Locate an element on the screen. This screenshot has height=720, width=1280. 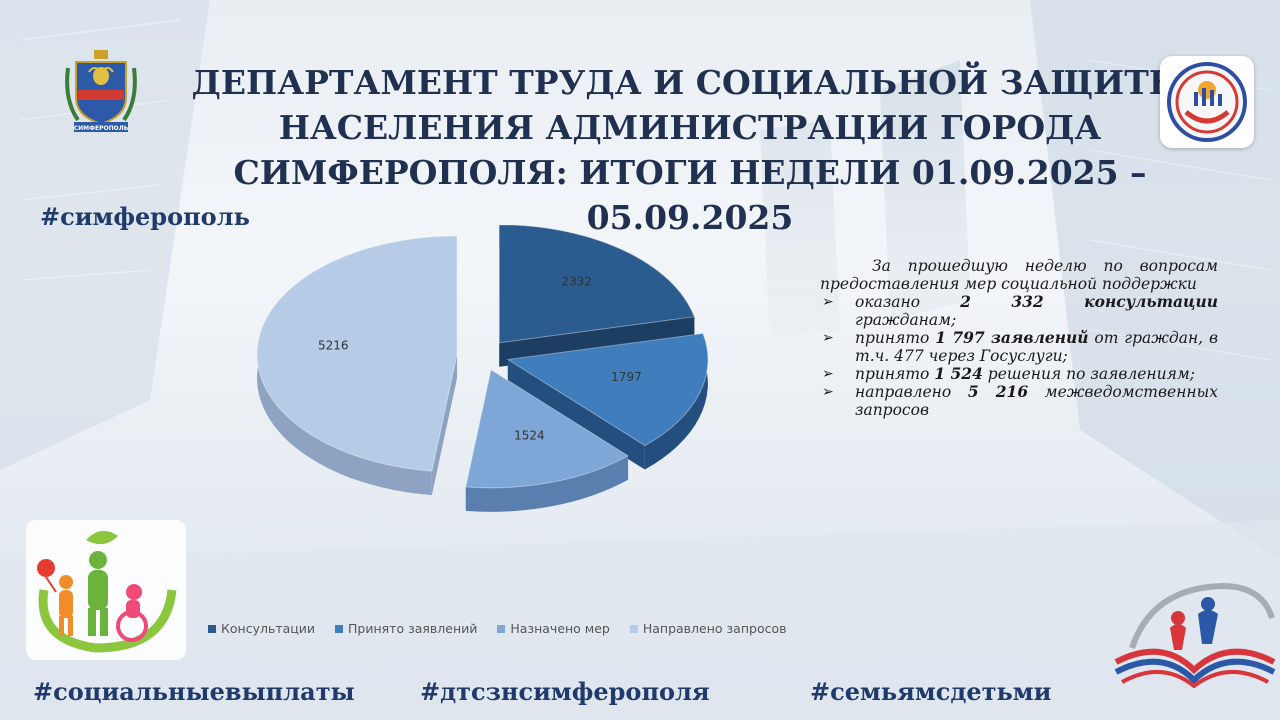
department-logo is located at coordinates (1207, 102).